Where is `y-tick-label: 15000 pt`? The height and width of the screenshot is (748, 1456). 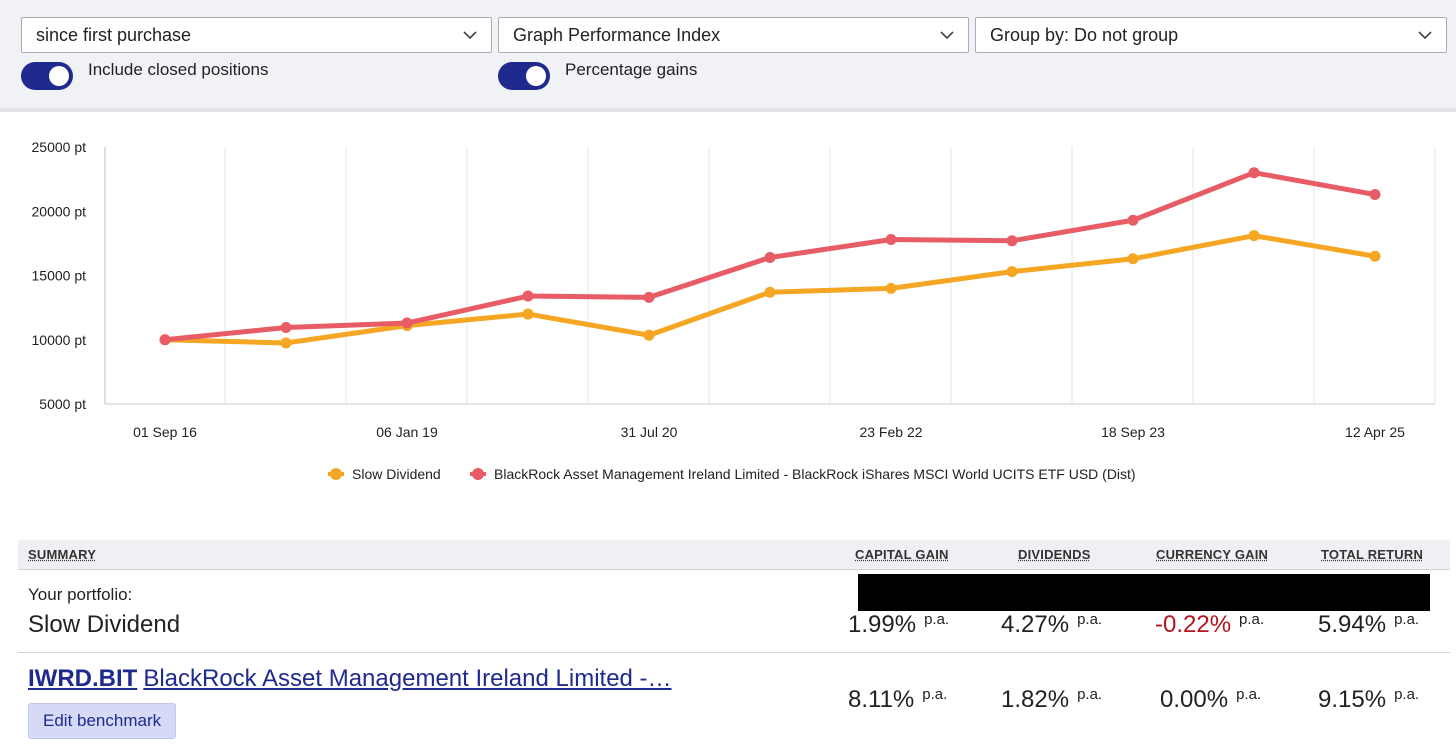
y-tick-label: 15000 pt is located at coordinates (59, 276).